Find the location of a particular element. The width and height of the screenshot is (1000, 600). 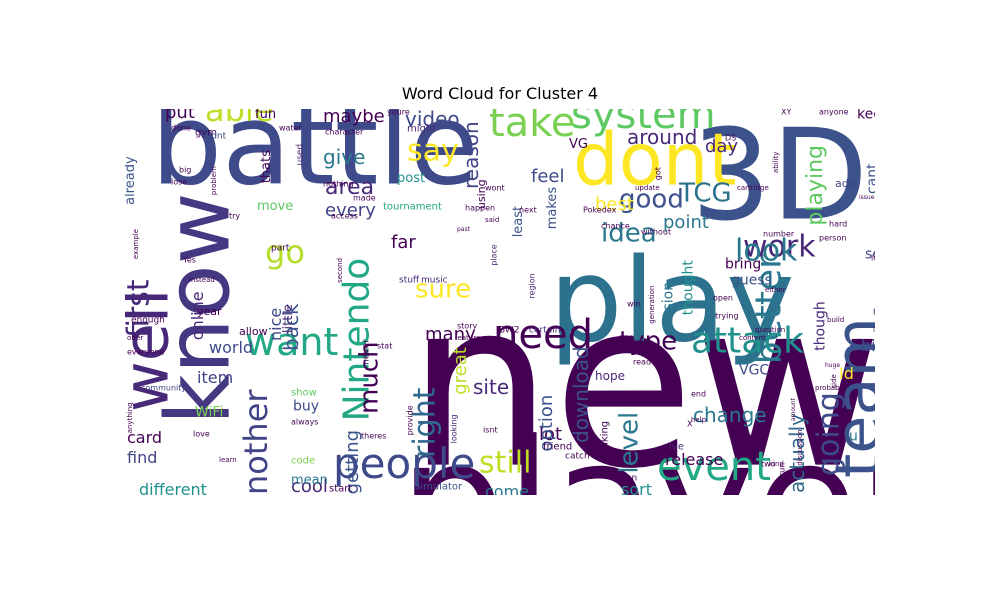

word-getting: getting is located at coordinates (352, 462).